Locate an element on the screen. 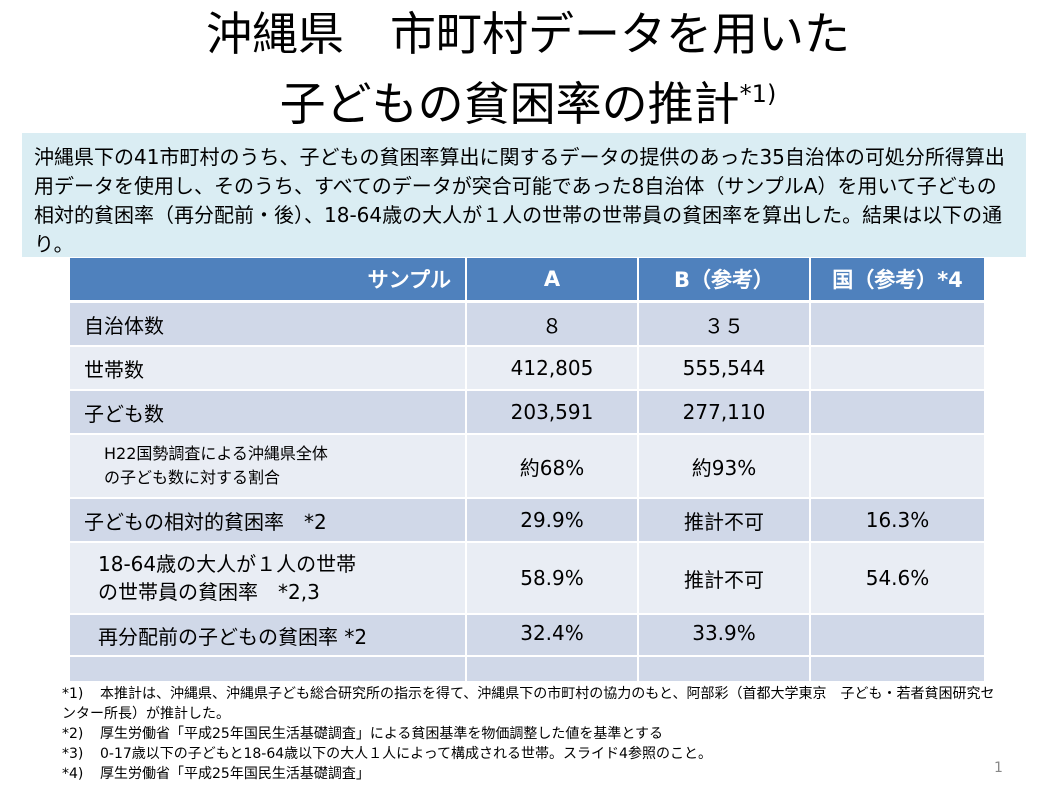 This screenshot has width=1056, height=797. footnote-mark: *3) is located at coordinates (73, 754).